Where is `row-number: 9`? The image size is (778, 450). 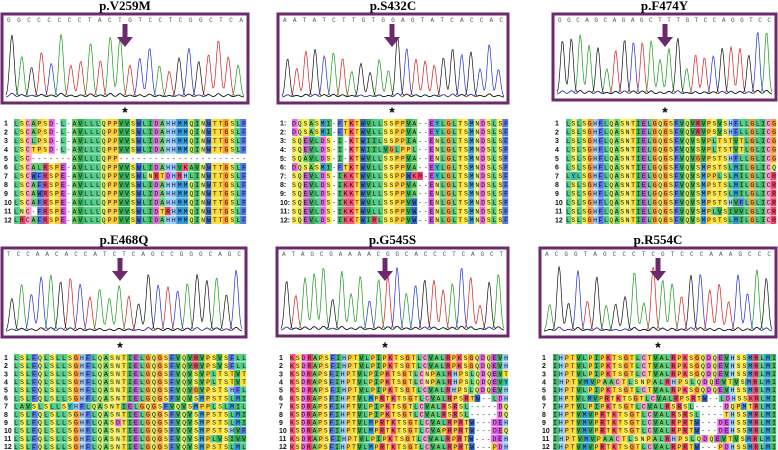 row-number: 9 is located at coordinates (6, 194).